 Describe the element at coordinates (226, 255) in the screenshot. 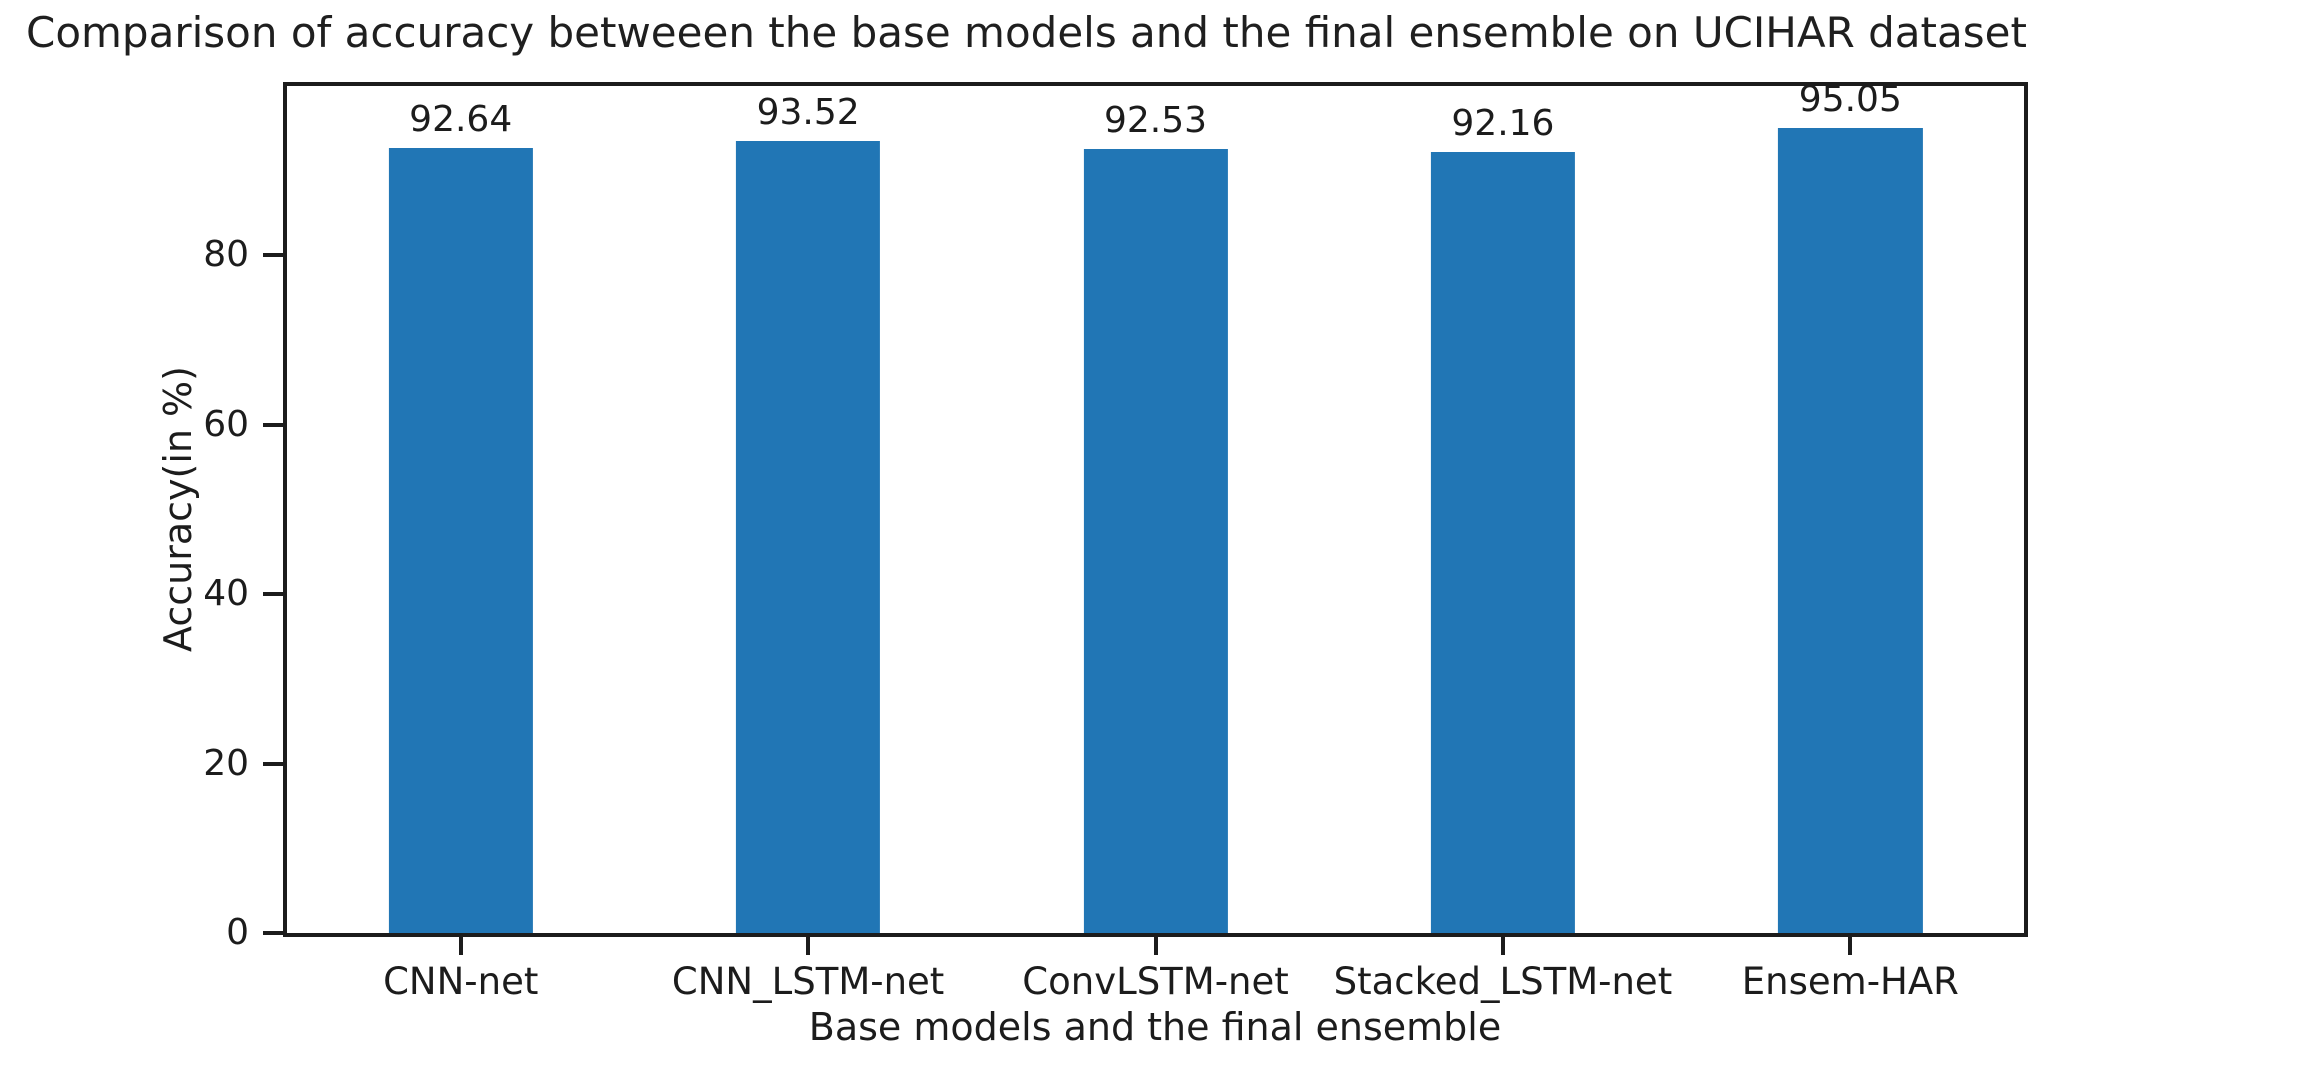

I see `y-tick-label: 80` at that location.